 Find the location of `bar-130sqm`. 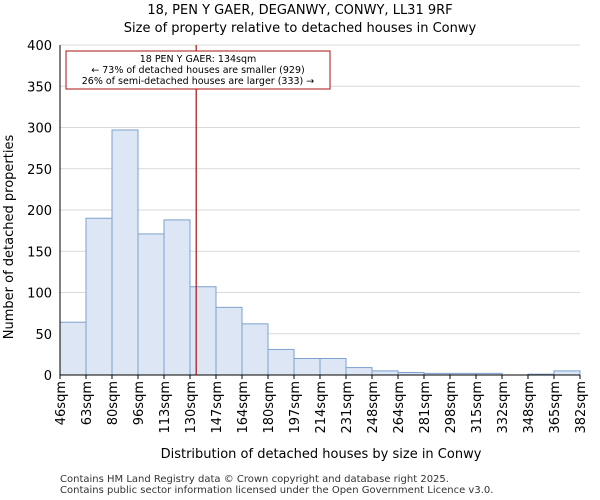

bar-130sqm is located at coordinates (203, 331).